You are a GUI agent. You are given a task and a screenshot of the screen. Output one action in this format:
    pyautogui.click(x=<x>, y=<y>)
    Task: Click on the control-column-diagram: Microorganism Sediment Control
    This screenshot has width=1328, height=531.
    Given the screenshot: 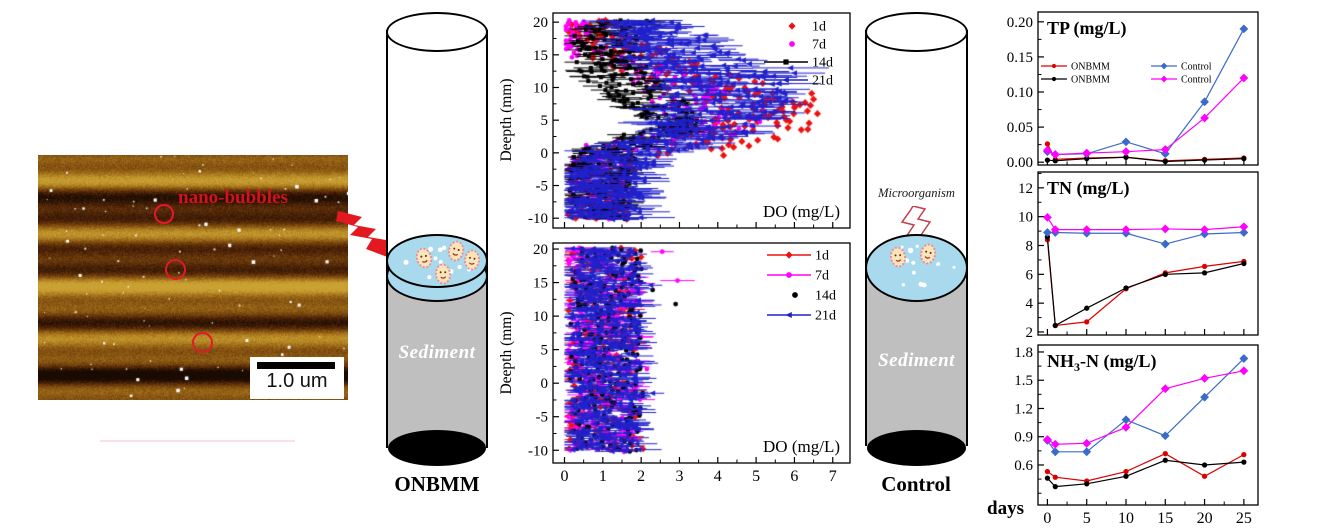 What is the action you would take?
    pyautogui.click(x=916, y=266)
    